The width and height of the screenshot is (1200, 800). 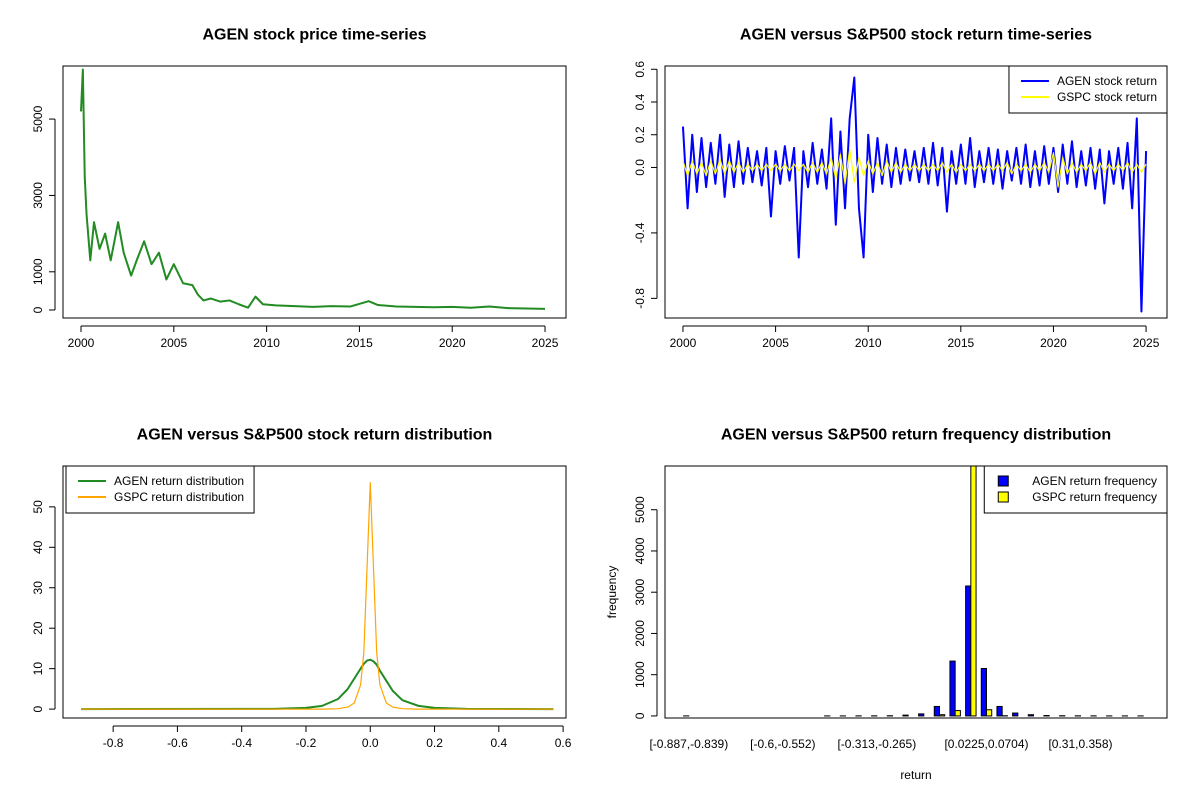 I want to click on y-tick-label: 0.0, so click(x=640, y=167).